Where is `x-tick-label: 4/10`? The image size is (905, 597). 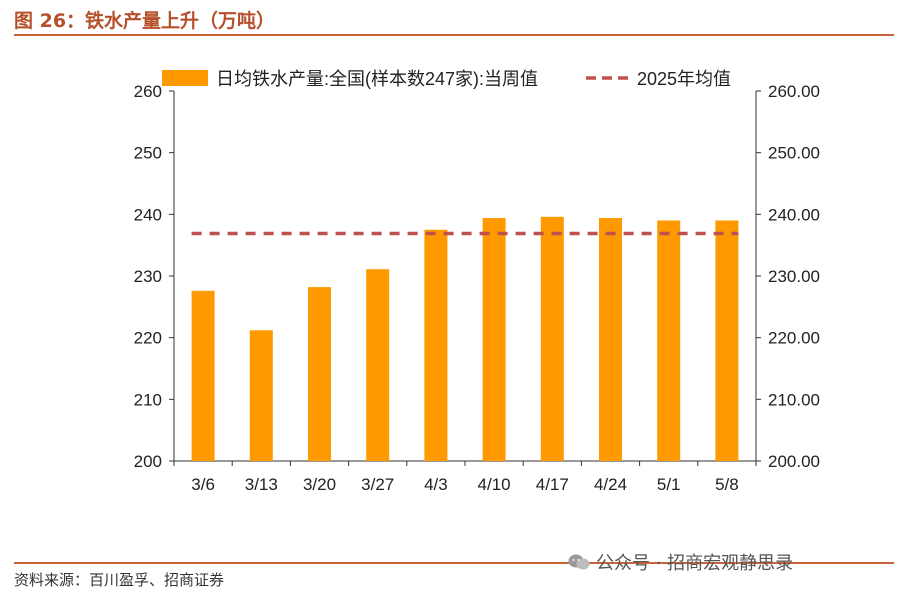 x-tick-label: 4/10 is located at coordinates (494, 484).